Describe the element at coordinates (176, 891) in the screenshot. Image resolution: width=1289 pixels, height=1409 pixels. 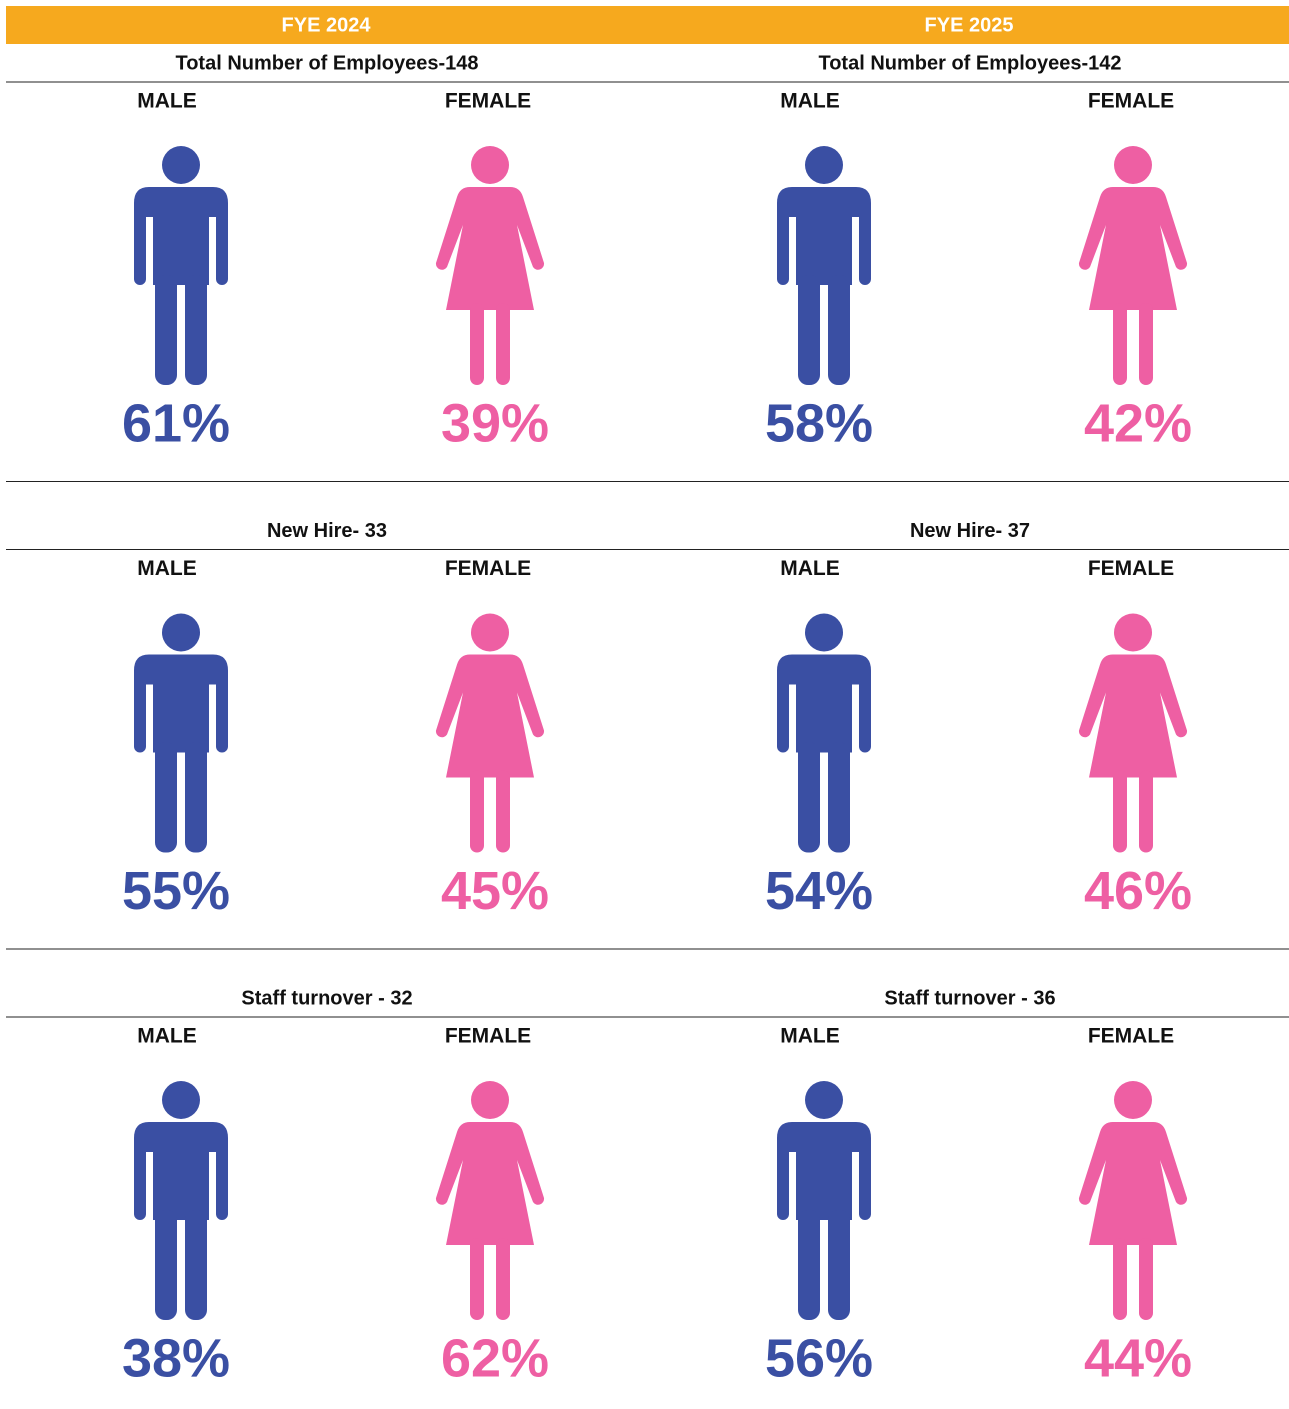
I see `percent-value: 55%` at that location.